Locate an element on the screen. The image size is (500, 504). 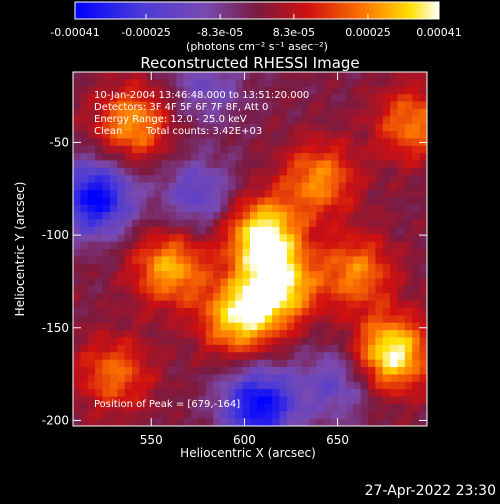
colorbar-tick-label: 0.00041 is located at coordinates (439, 32).